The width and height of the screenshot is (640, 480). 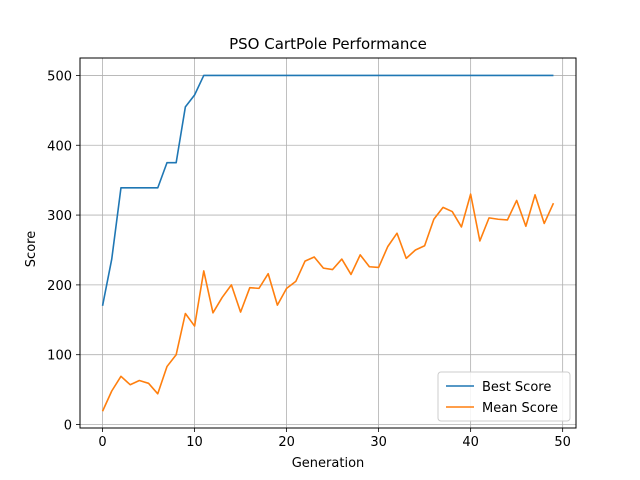 I want to click on legend: Best Score Mean Score, so click(x=504, y=396).